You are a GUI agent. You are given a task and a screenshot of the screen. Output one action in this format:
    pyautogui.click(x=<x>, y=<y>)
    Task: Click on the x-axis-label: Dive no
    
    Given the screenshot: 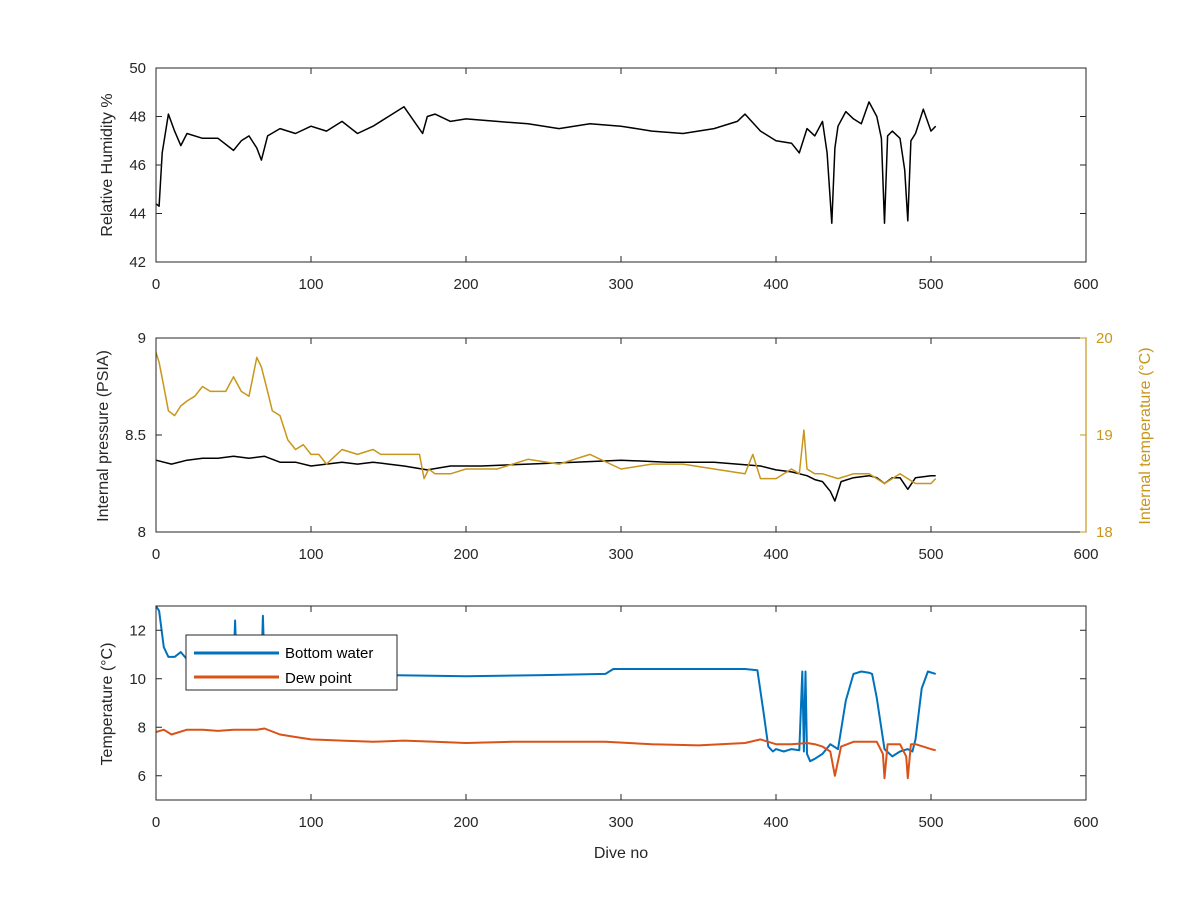 What is the action you would take?
    pyautogui.click(x=621, y=853)
    